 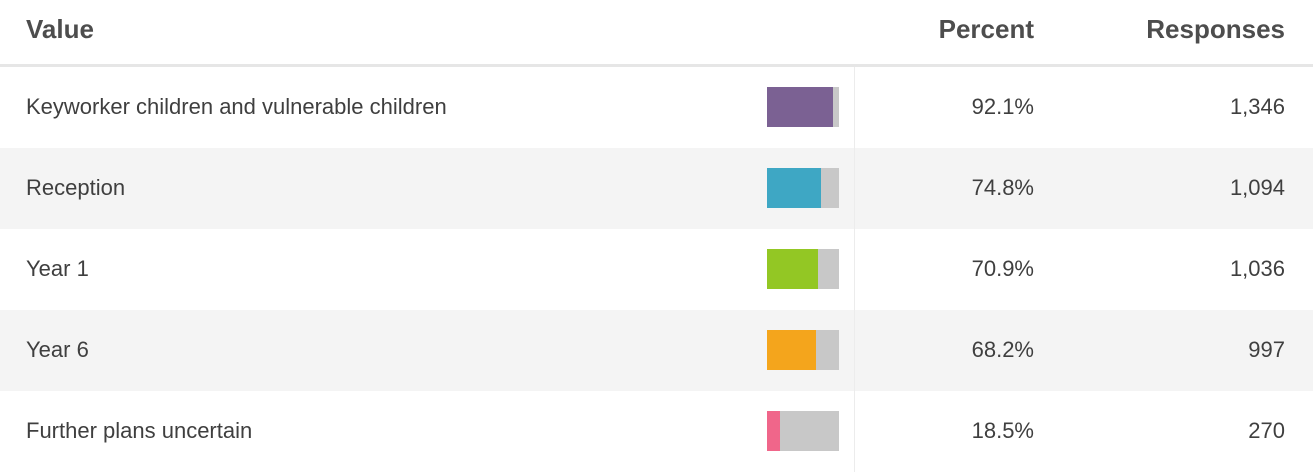 I want to click on row-label: Year 6, so click(x=57, y=349).